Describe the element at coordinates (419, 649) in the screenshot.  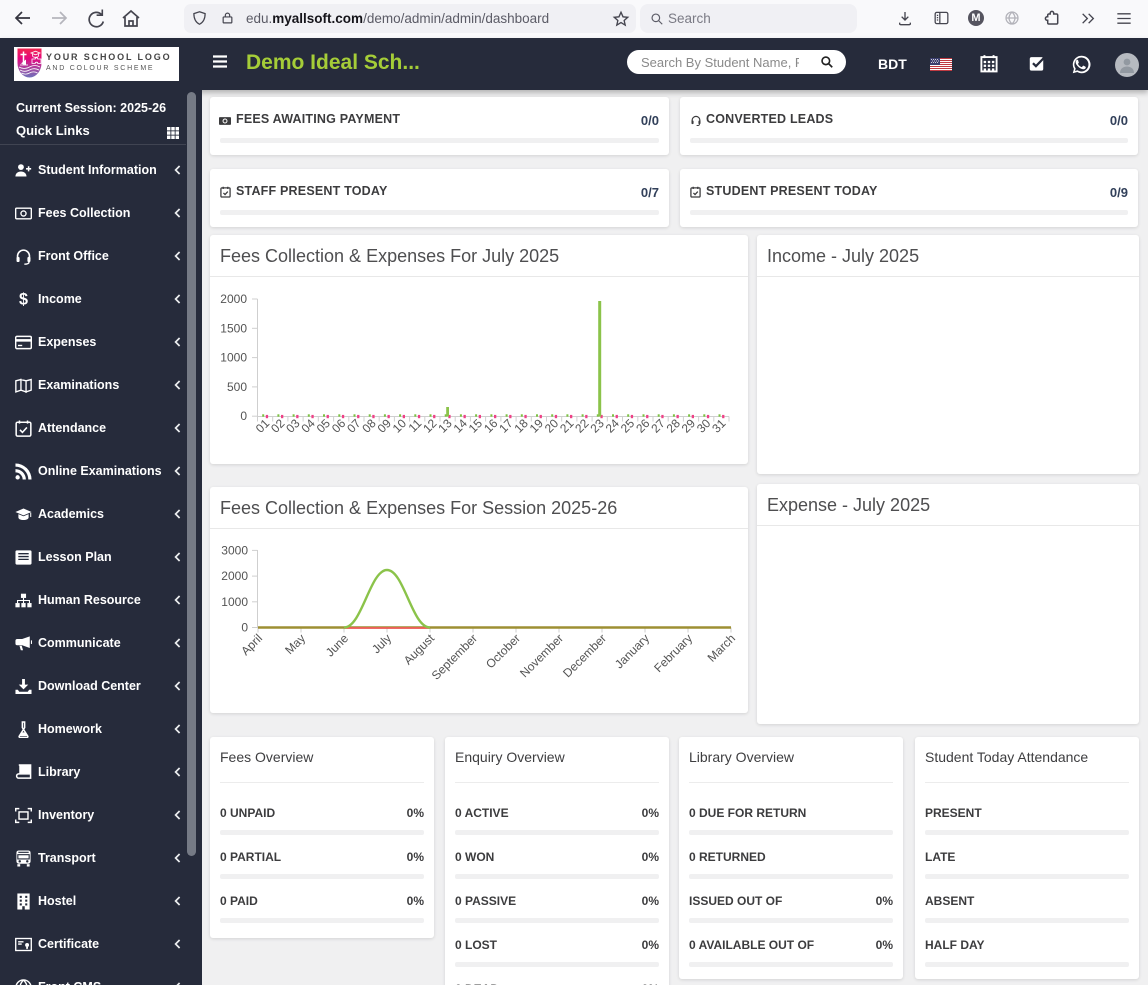
I see `svg-text: August` at that location.